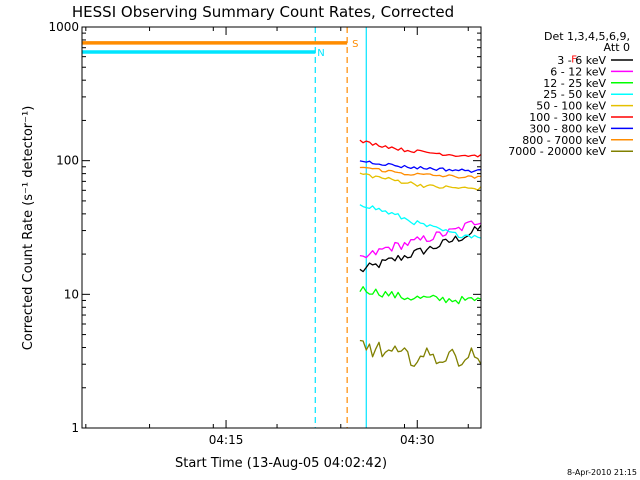 This screenshot has width=640, height=480. Describe the element at coordinates (28, 228) in the screenshot. I see `y-axis-label: Corrected Count Rate (s⁻¹ detector⁻¹)` at that location.